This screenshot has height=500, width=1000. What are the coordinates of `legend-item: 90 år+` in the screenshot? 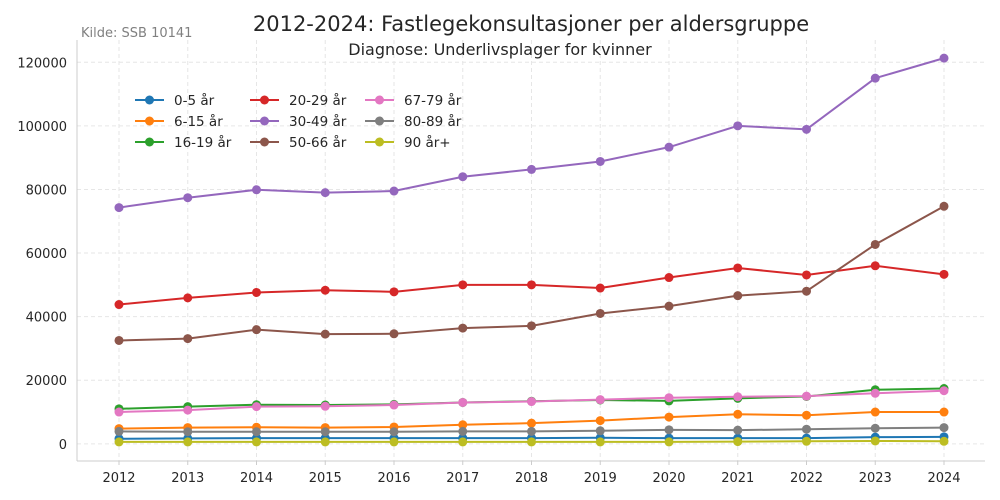 It's located at (408, 142).